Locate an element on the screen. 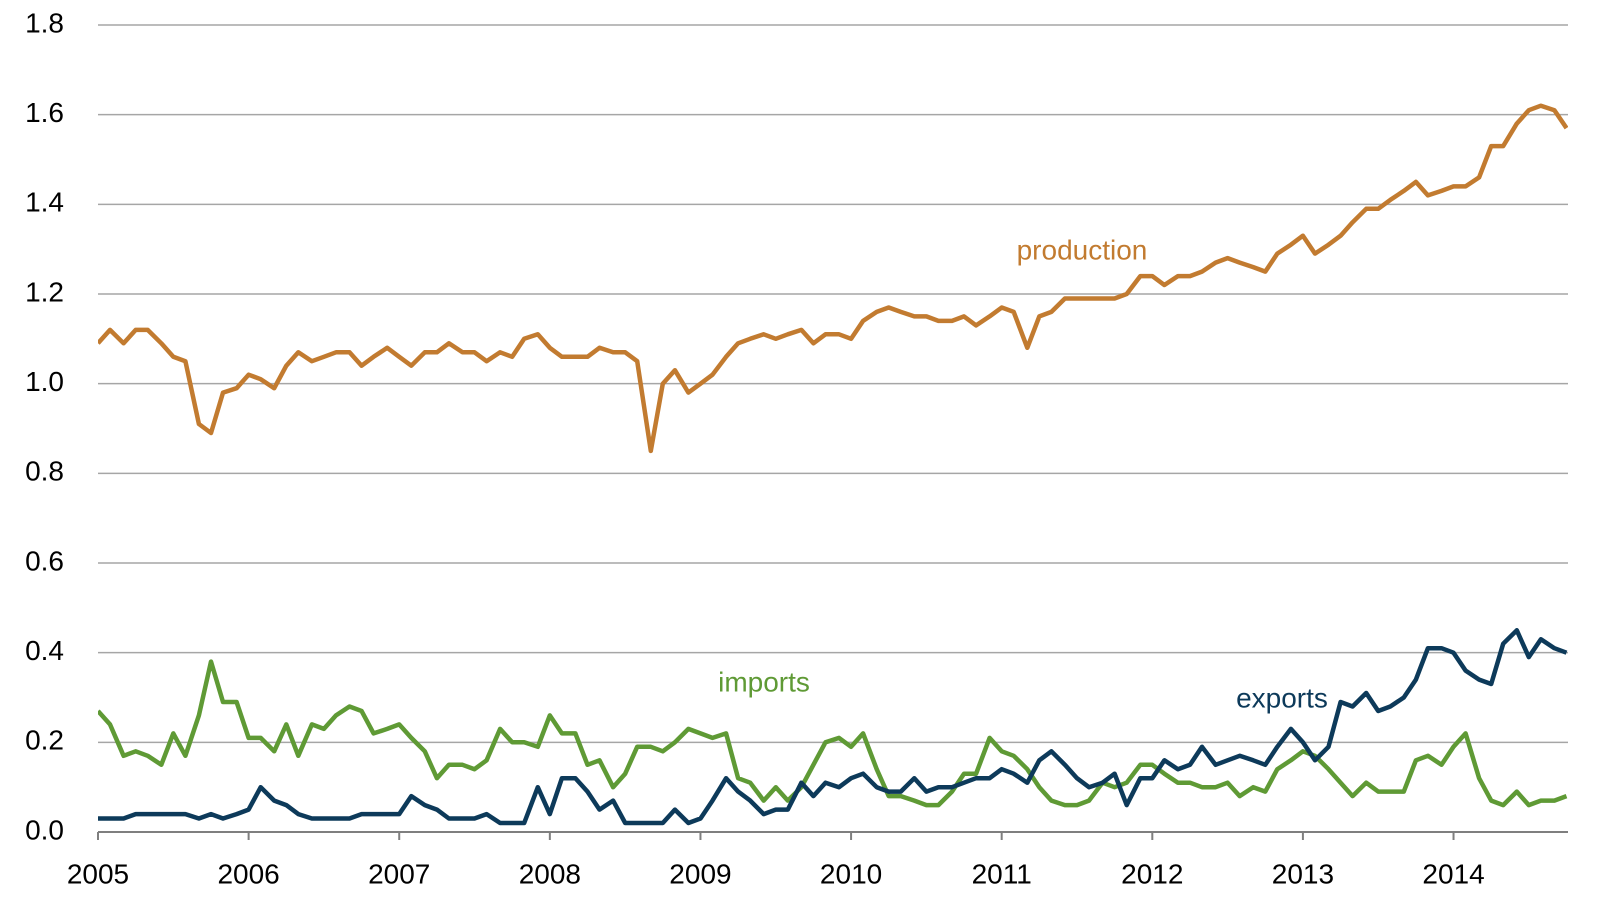 The width and height of the screenshot is (1608, 914). x-tick-label: 2008 is located at coordinates (550, 873).